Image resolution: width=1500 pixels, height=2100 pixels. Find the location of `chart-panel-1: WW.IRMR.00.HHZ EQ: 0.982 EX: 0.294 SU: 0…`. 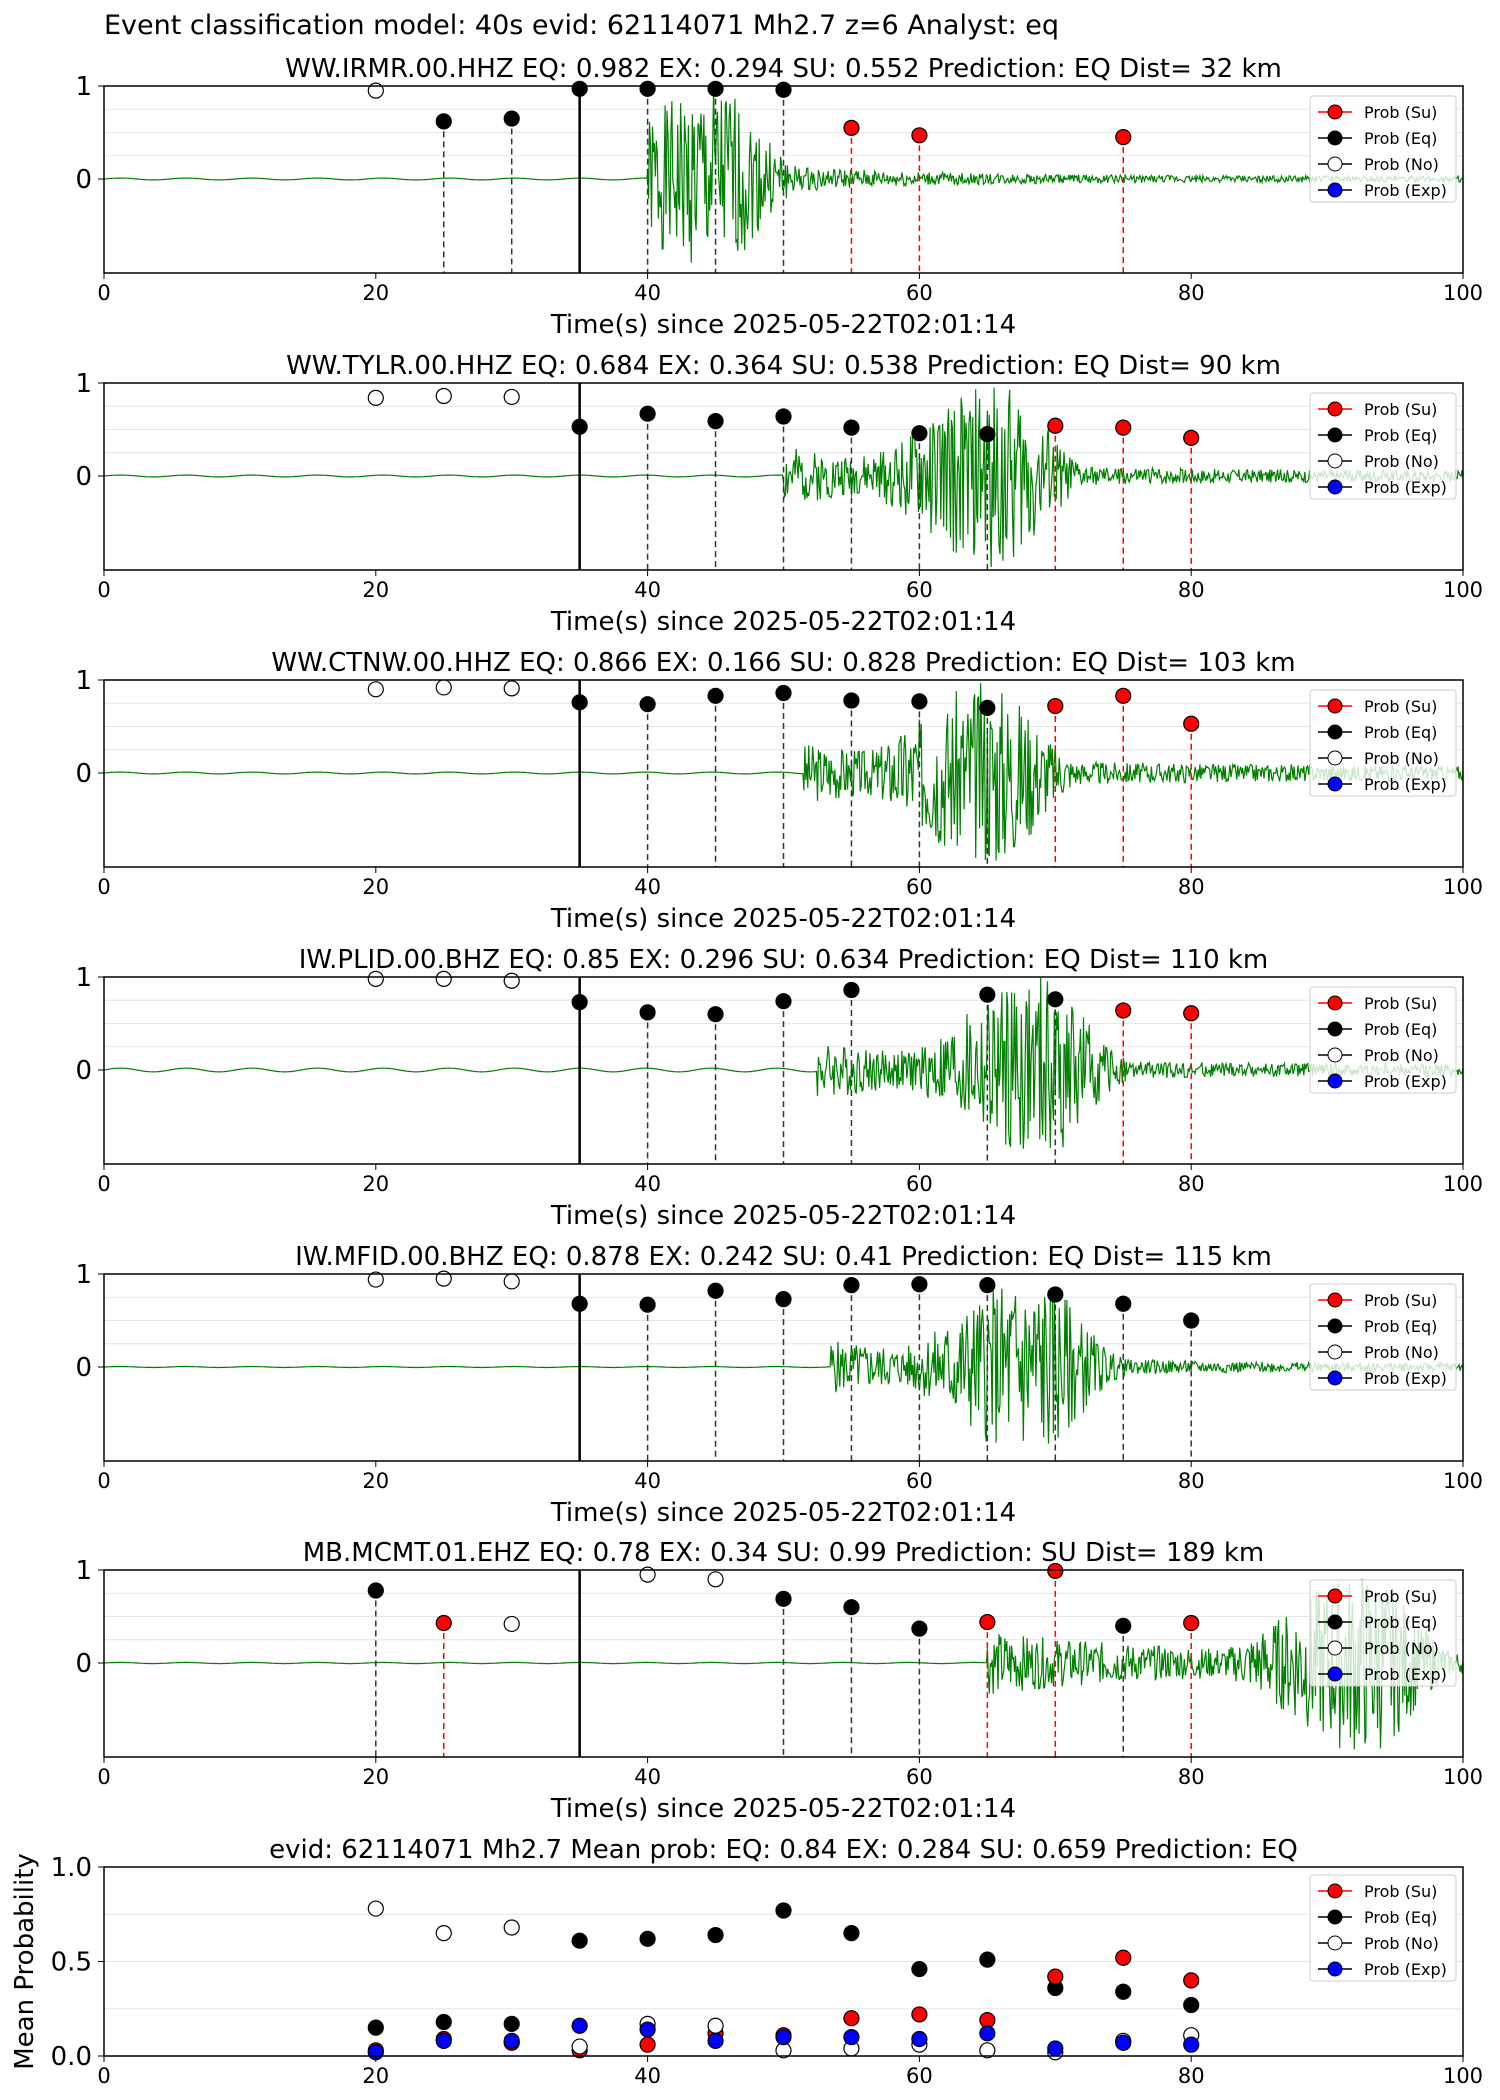

chart-panel-1: WW.IRMR.00.HHZ EQ: 0.982 EX: 0.294 SU: 0… is located at coordinates (779, 197).